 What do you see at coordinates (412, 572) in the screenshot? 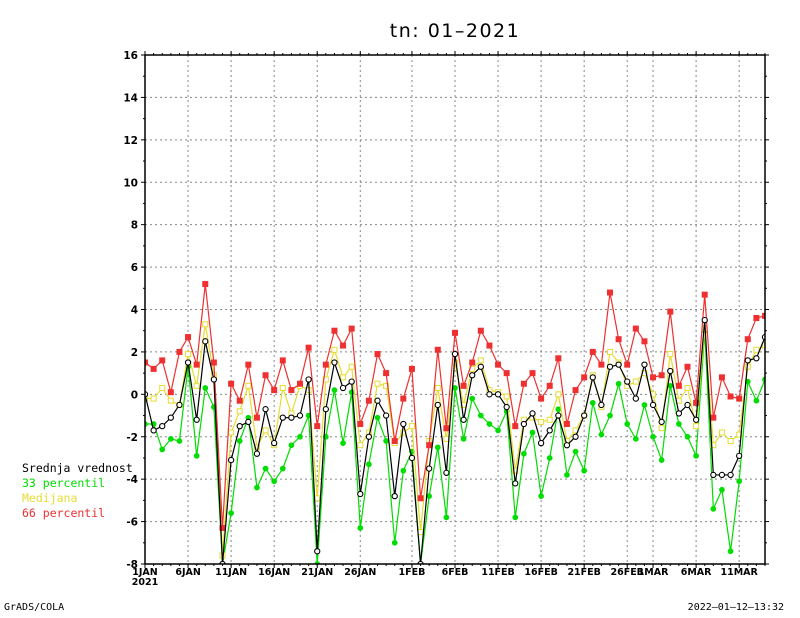
I see `x-tick-label: 1FEB` at bounding box center [412, 572].